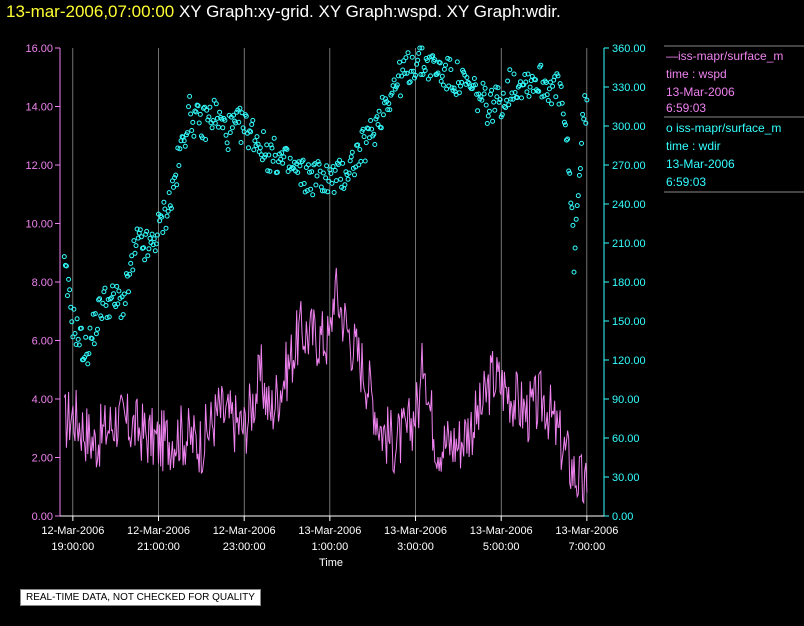 Image resolution: width=804 pixels, height=626 pixels. I want to click on x-tick-time-0: 19:00:00, so click(72, 547).